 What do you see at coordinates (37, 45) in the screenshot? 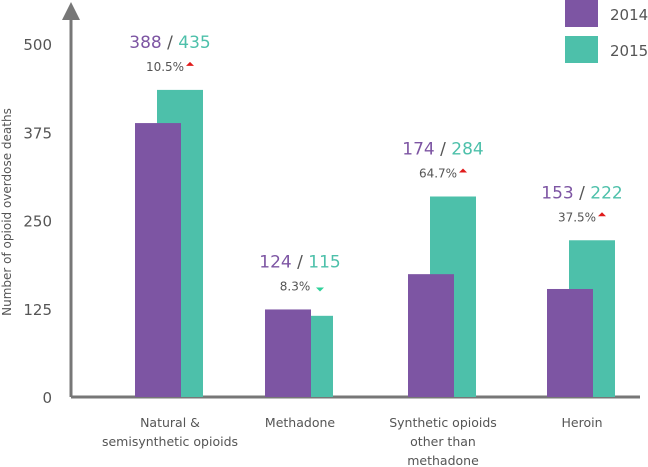
I see `y-tick-label: 500` at bounding box center [37, 45].